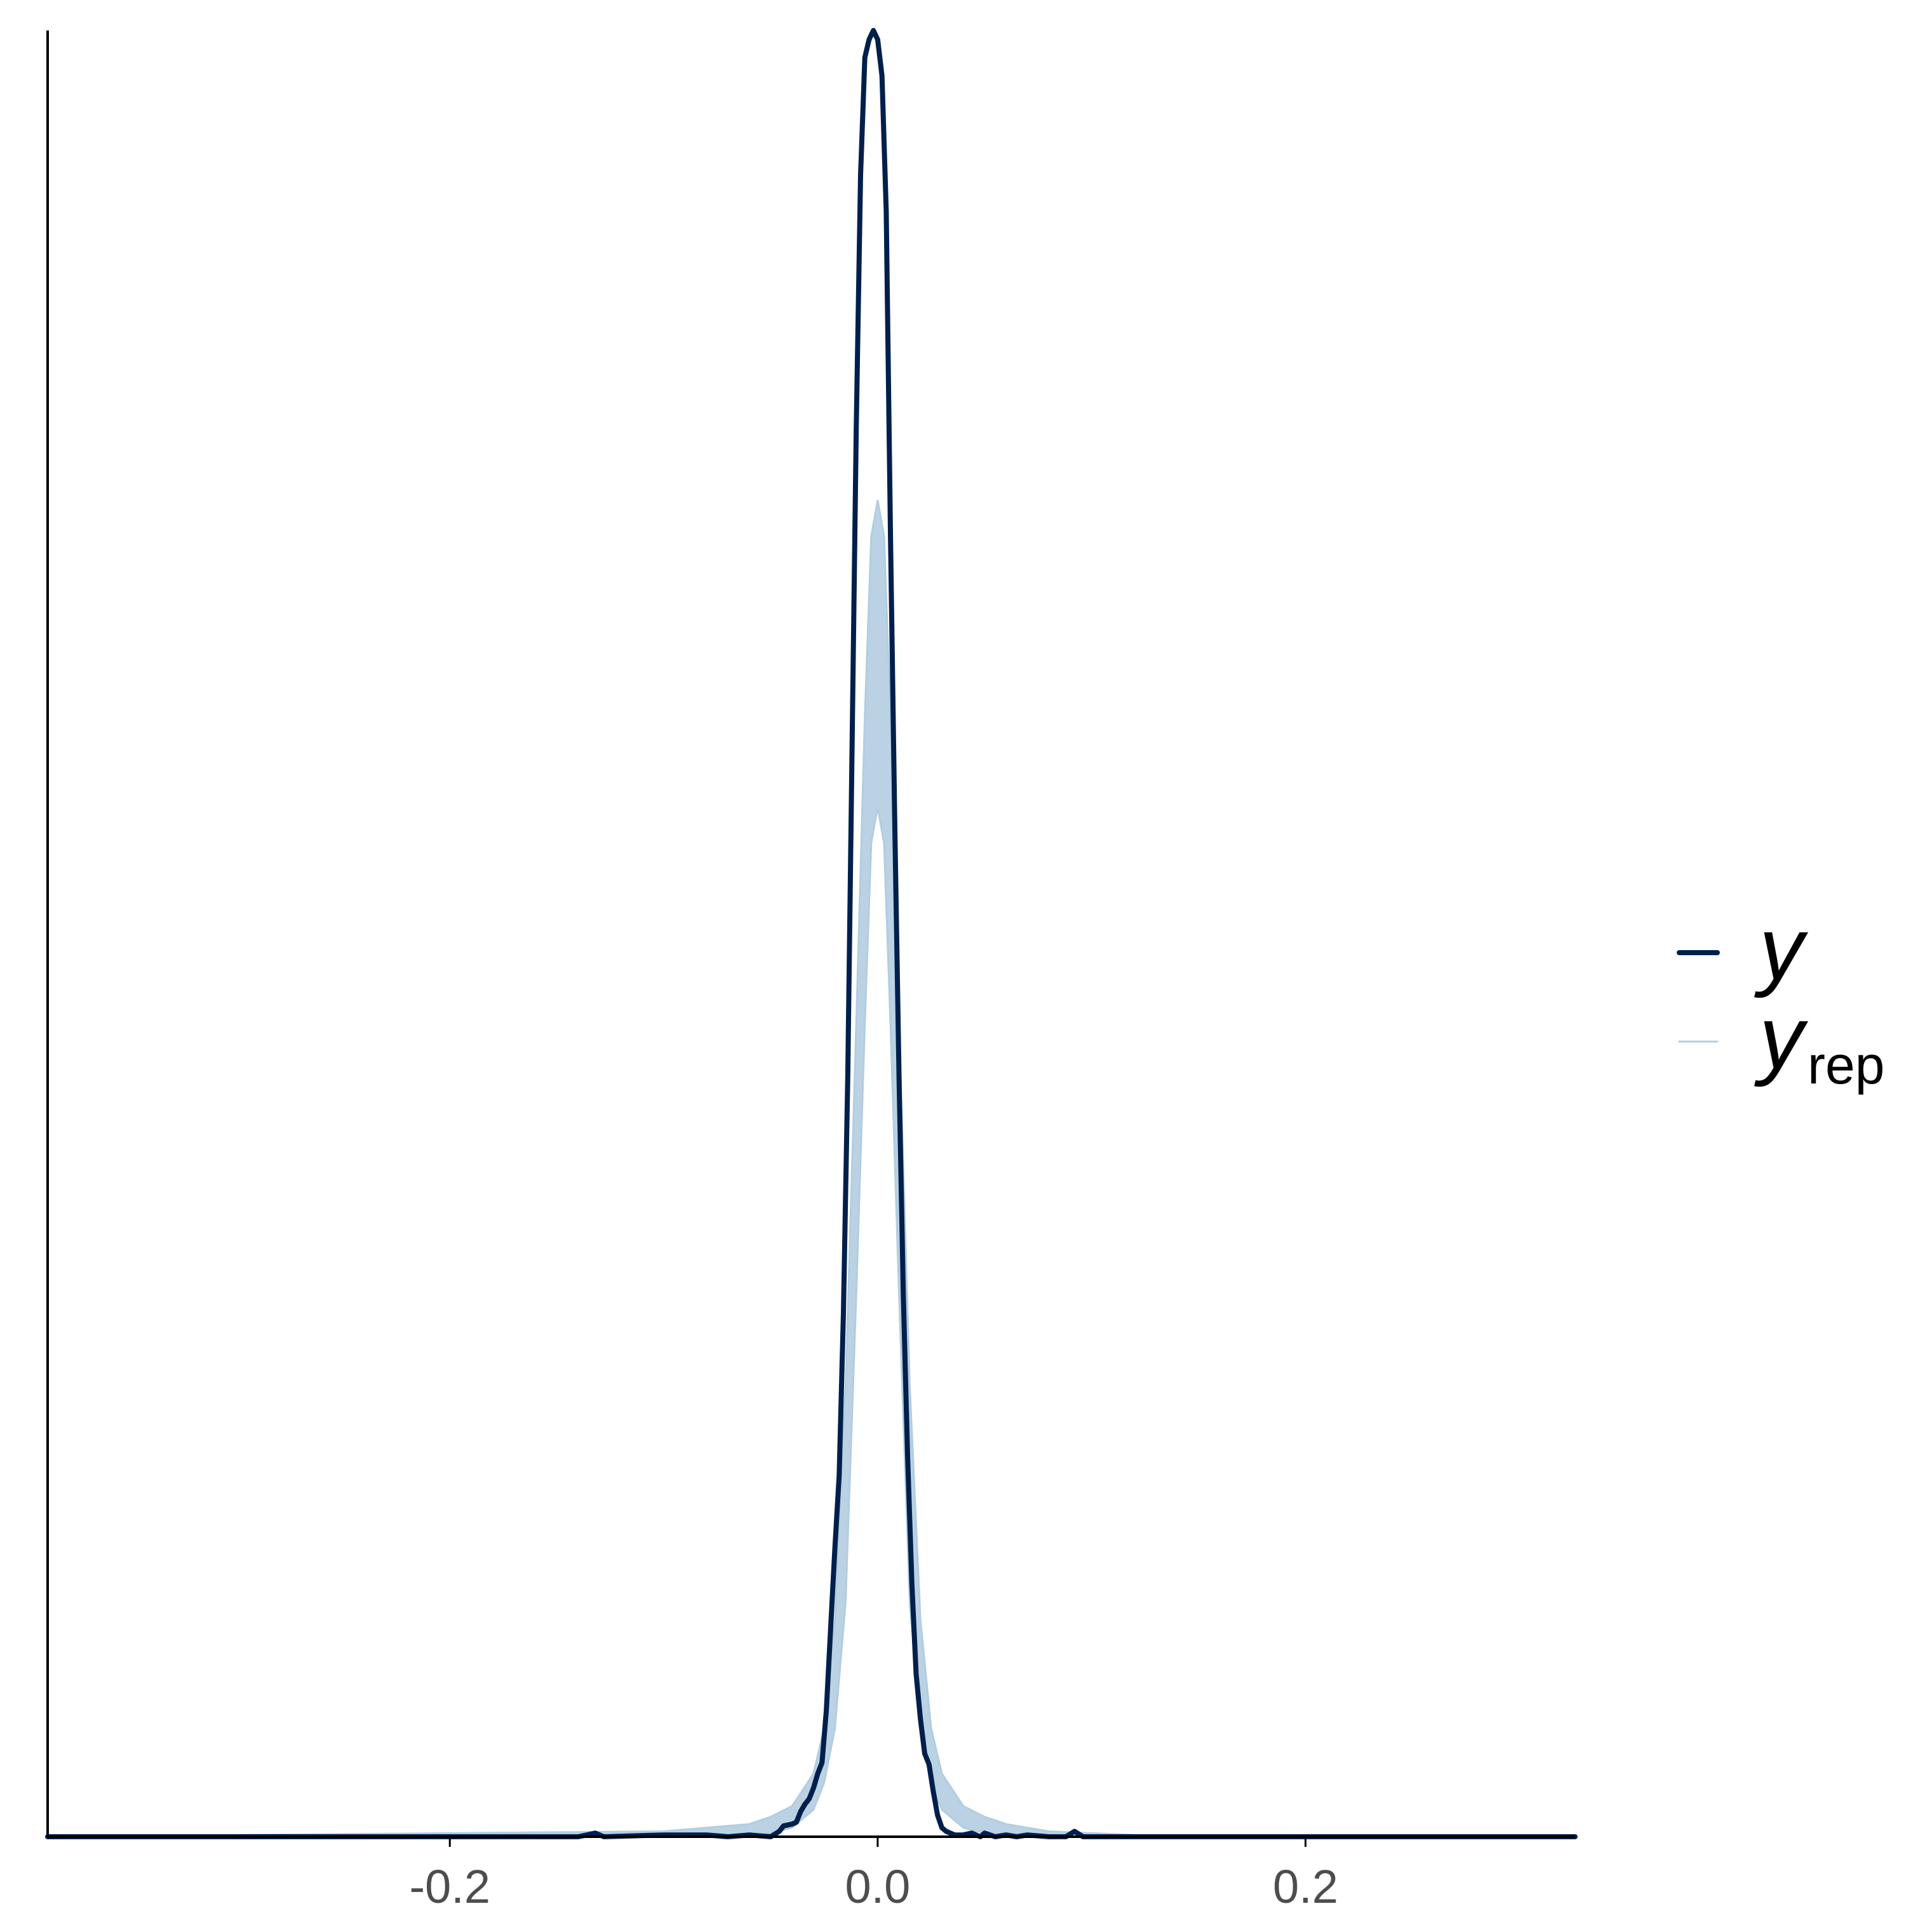 This screenshot has width=1932, height=1932. I want to click on x-axis-ticks: -0.2 0.0 0.2, so click(873, 1875).